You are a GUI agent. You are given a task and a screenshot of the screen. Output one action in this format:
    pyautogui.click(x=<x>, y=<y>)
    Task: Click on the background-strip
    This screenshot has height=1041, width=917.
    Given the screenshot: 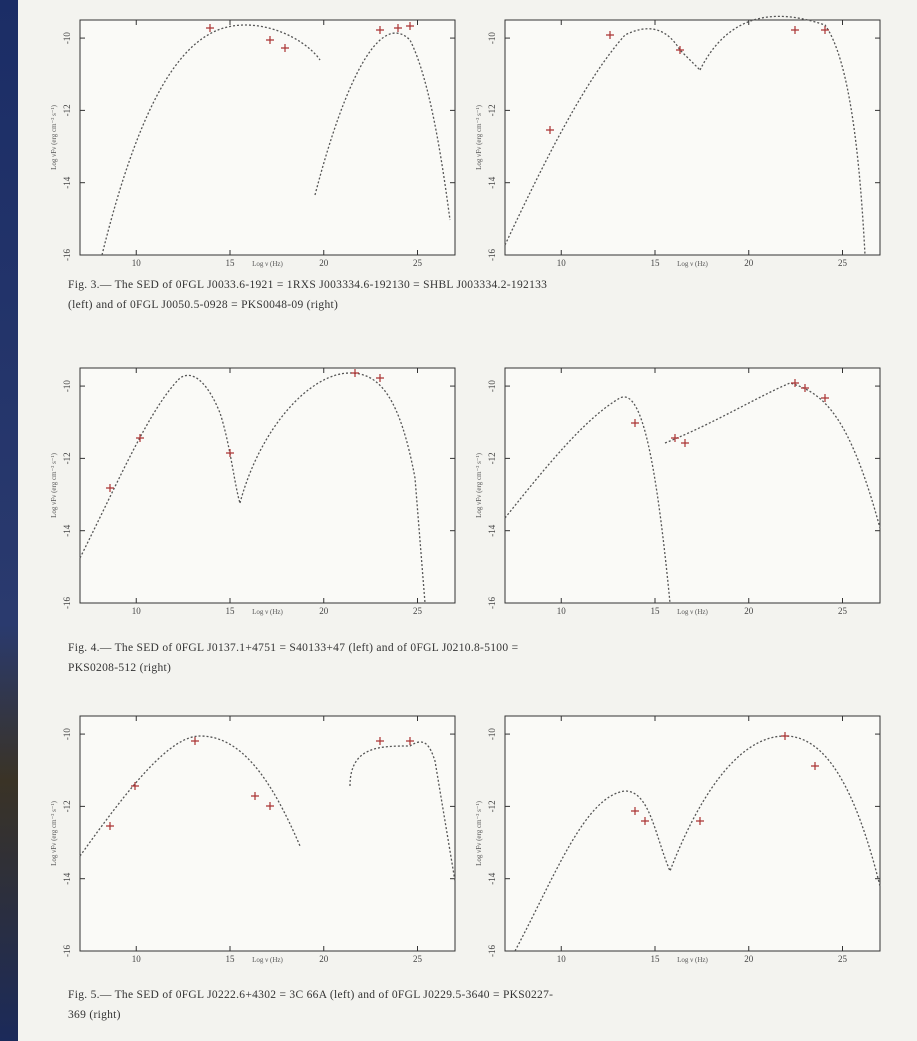 What is the action you would take?
    pyautogui.click(x=9, y=520)
    